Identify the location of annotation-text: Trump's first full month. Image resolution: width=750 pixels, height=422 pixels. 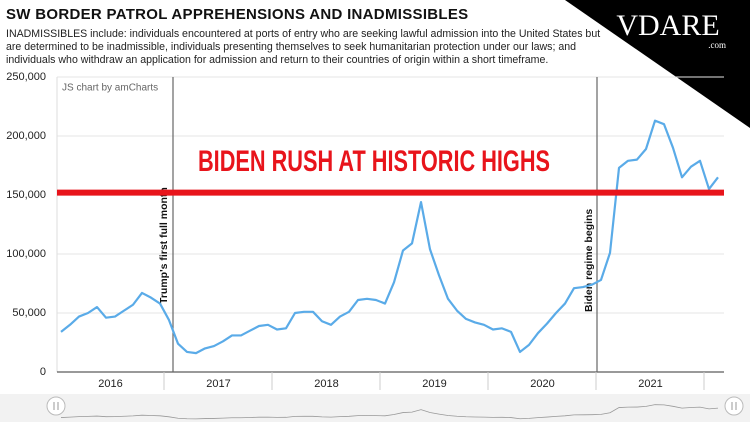
(164, 245).